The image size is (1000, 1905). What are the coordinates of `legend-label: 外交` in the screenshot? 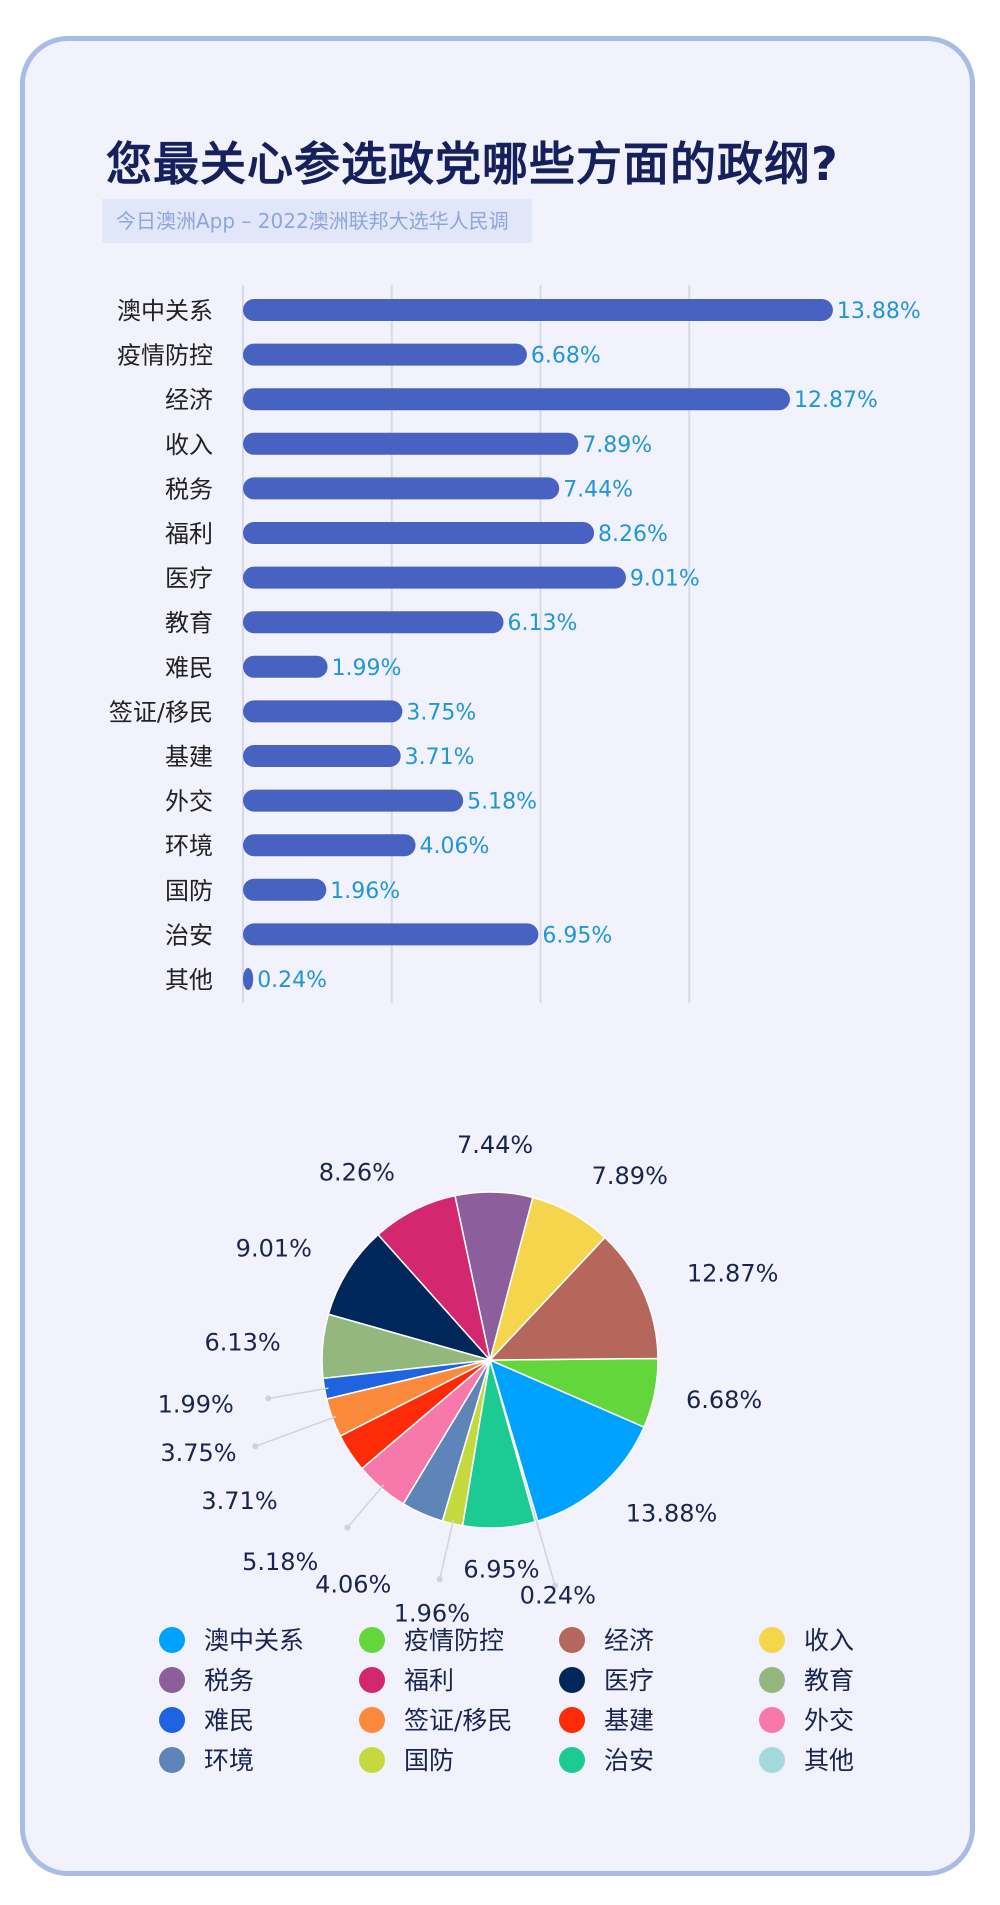 It's located at (829, 1720).